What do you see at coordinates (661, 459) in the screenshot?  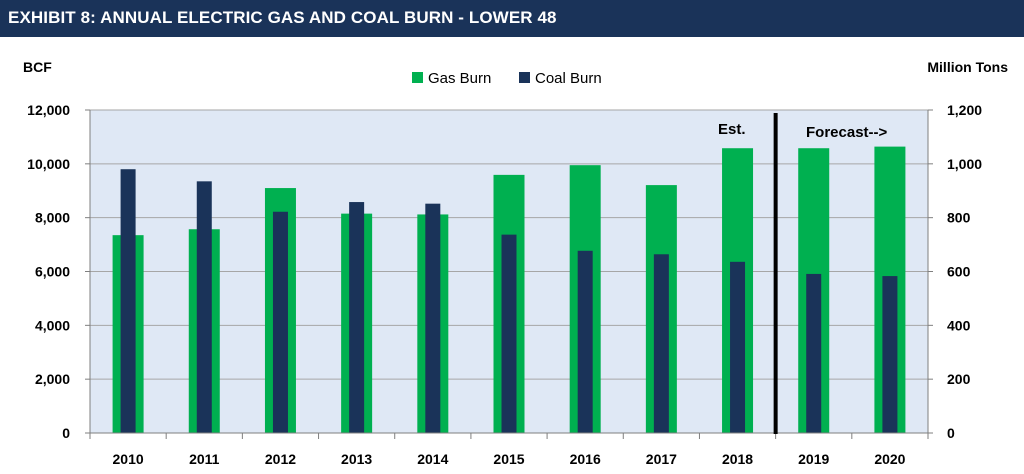 I see `x-tick-label: 2017` at bounding box center [661, 459].